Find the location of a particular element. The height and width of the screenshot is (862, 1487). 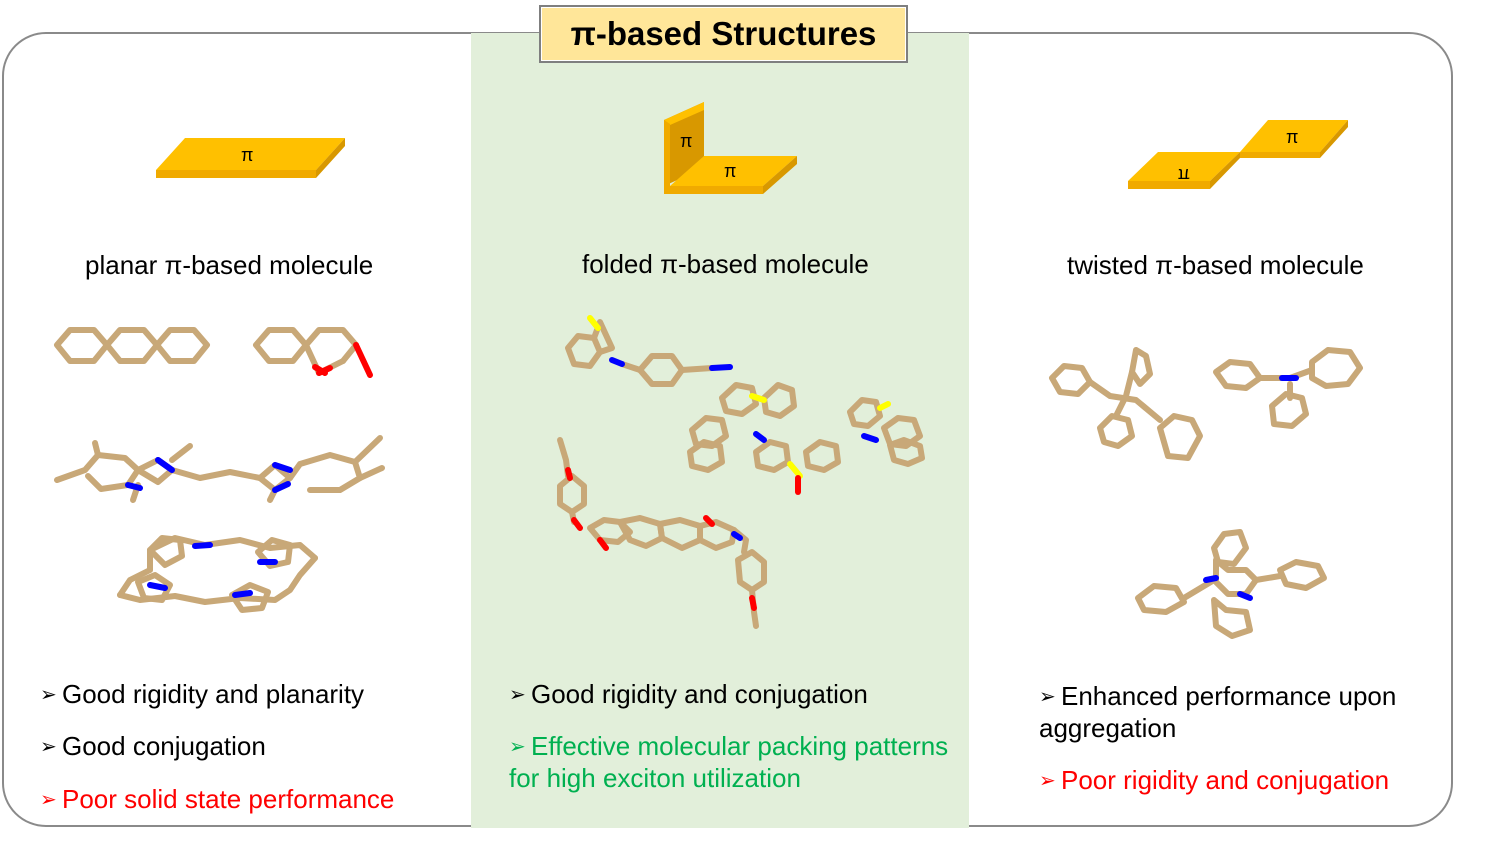

planar-caption: planar π-based molecule is located at coordinates (229, 265).